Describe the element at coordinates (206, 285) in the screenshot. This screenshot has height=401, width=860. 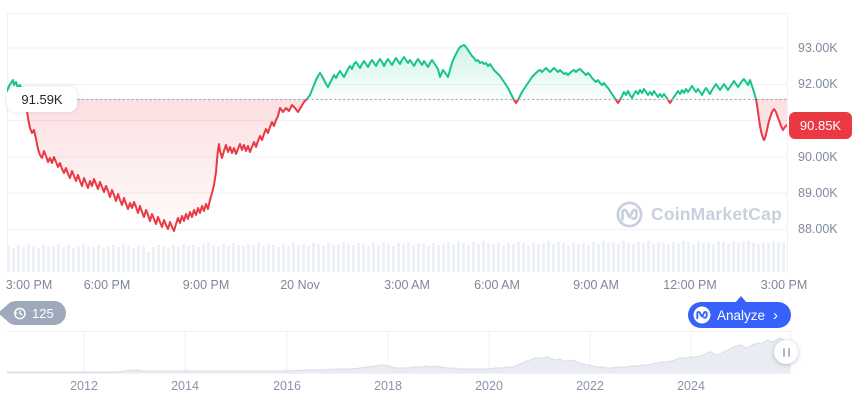
I see `x-tick-label: 9:00 PM` at that location.